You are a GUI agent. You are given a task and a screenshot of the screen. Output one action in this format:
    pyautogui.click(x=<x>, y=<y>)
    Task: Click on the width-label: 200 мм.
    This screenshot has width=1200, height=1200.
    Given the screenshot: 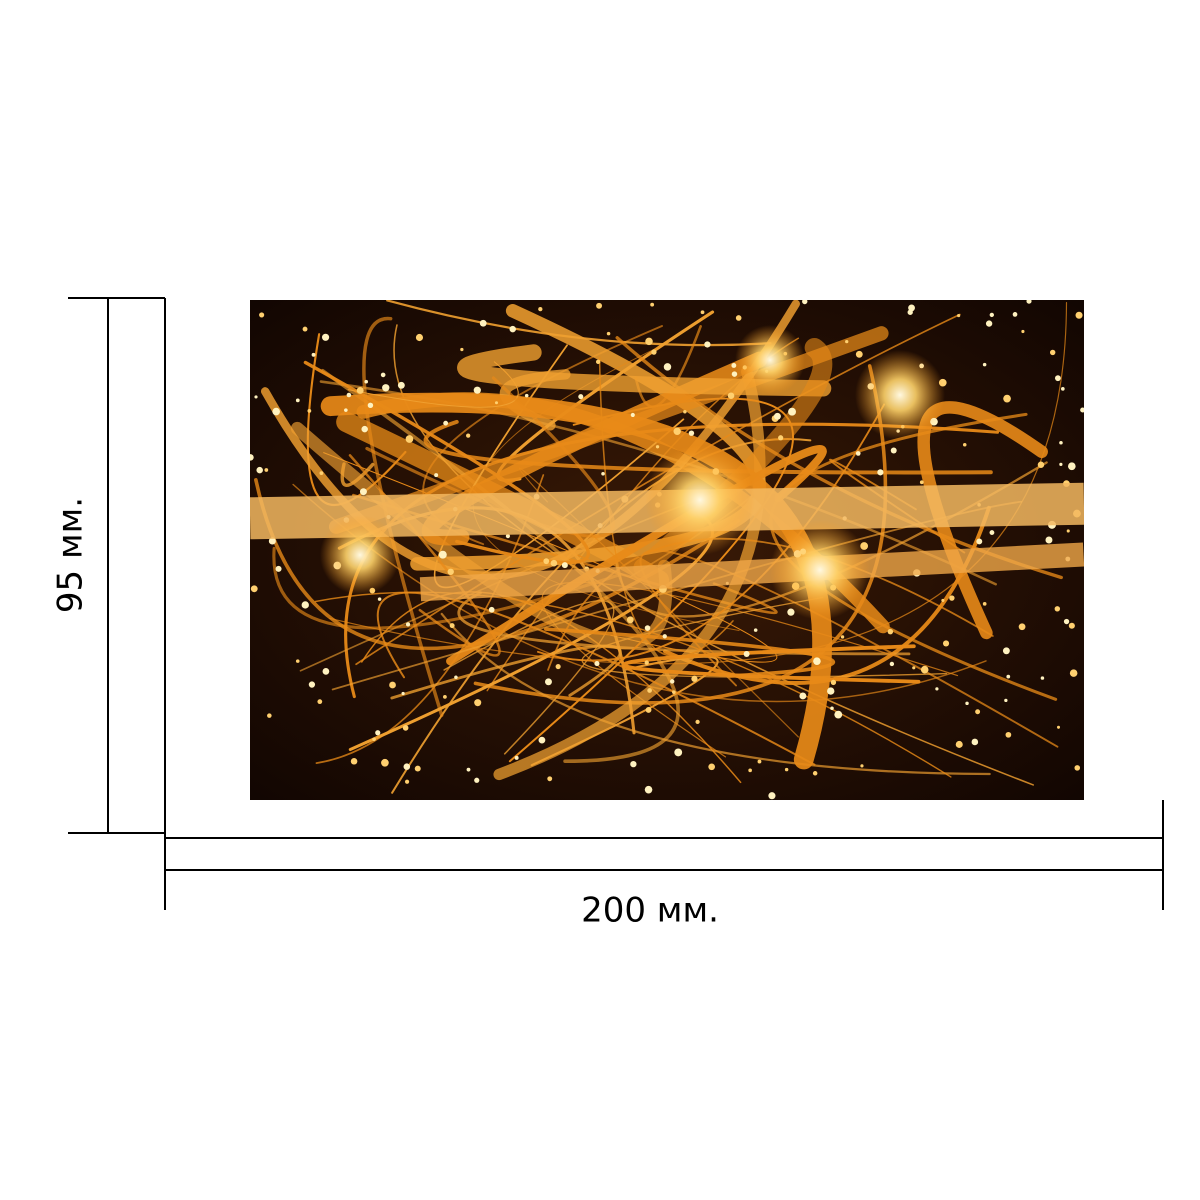 What is the action you would take?
    pyautogui.click(x=650, y=911)
    